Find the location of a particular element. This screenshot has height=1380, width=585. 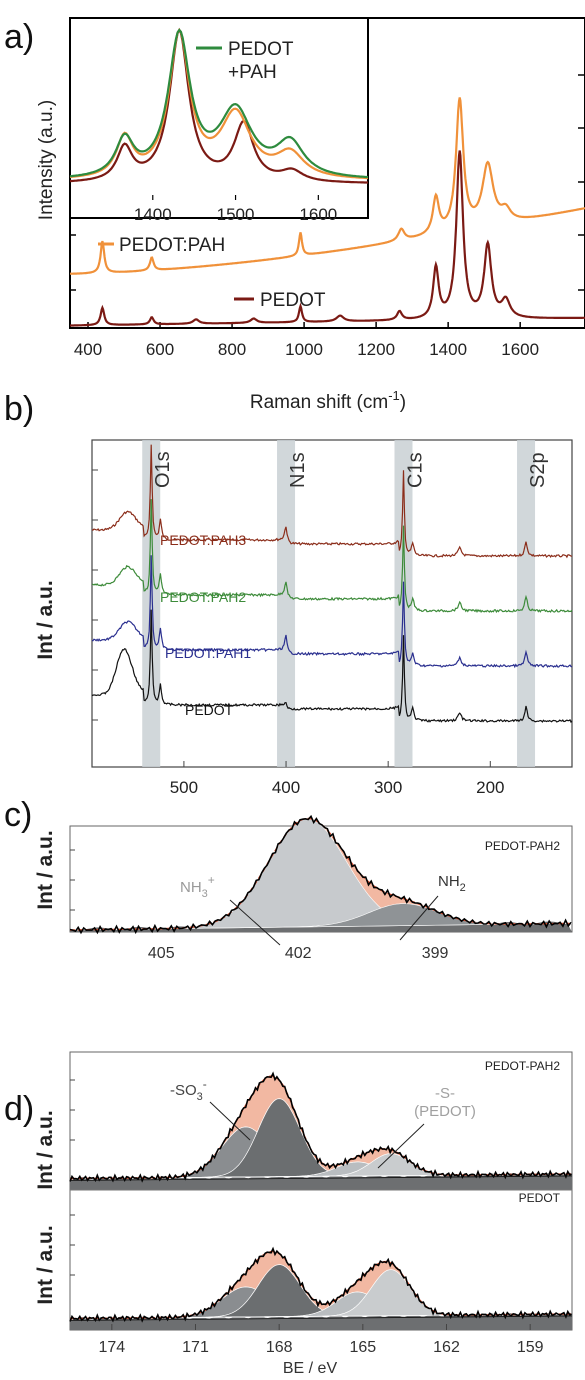

inset-x-tick-label: 1500 is located at coordinates (236, 214).